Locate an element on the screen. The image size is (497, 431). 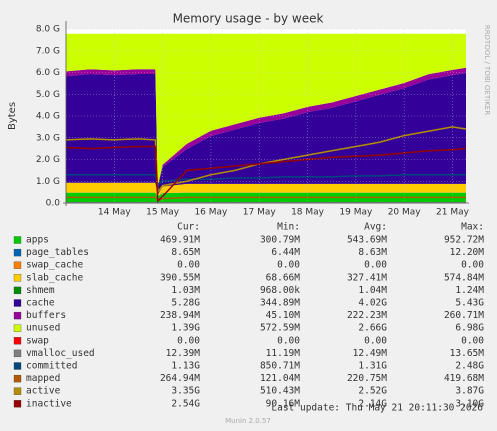
y-tick-label: 3.0 G is located at coordinates (48, 138).